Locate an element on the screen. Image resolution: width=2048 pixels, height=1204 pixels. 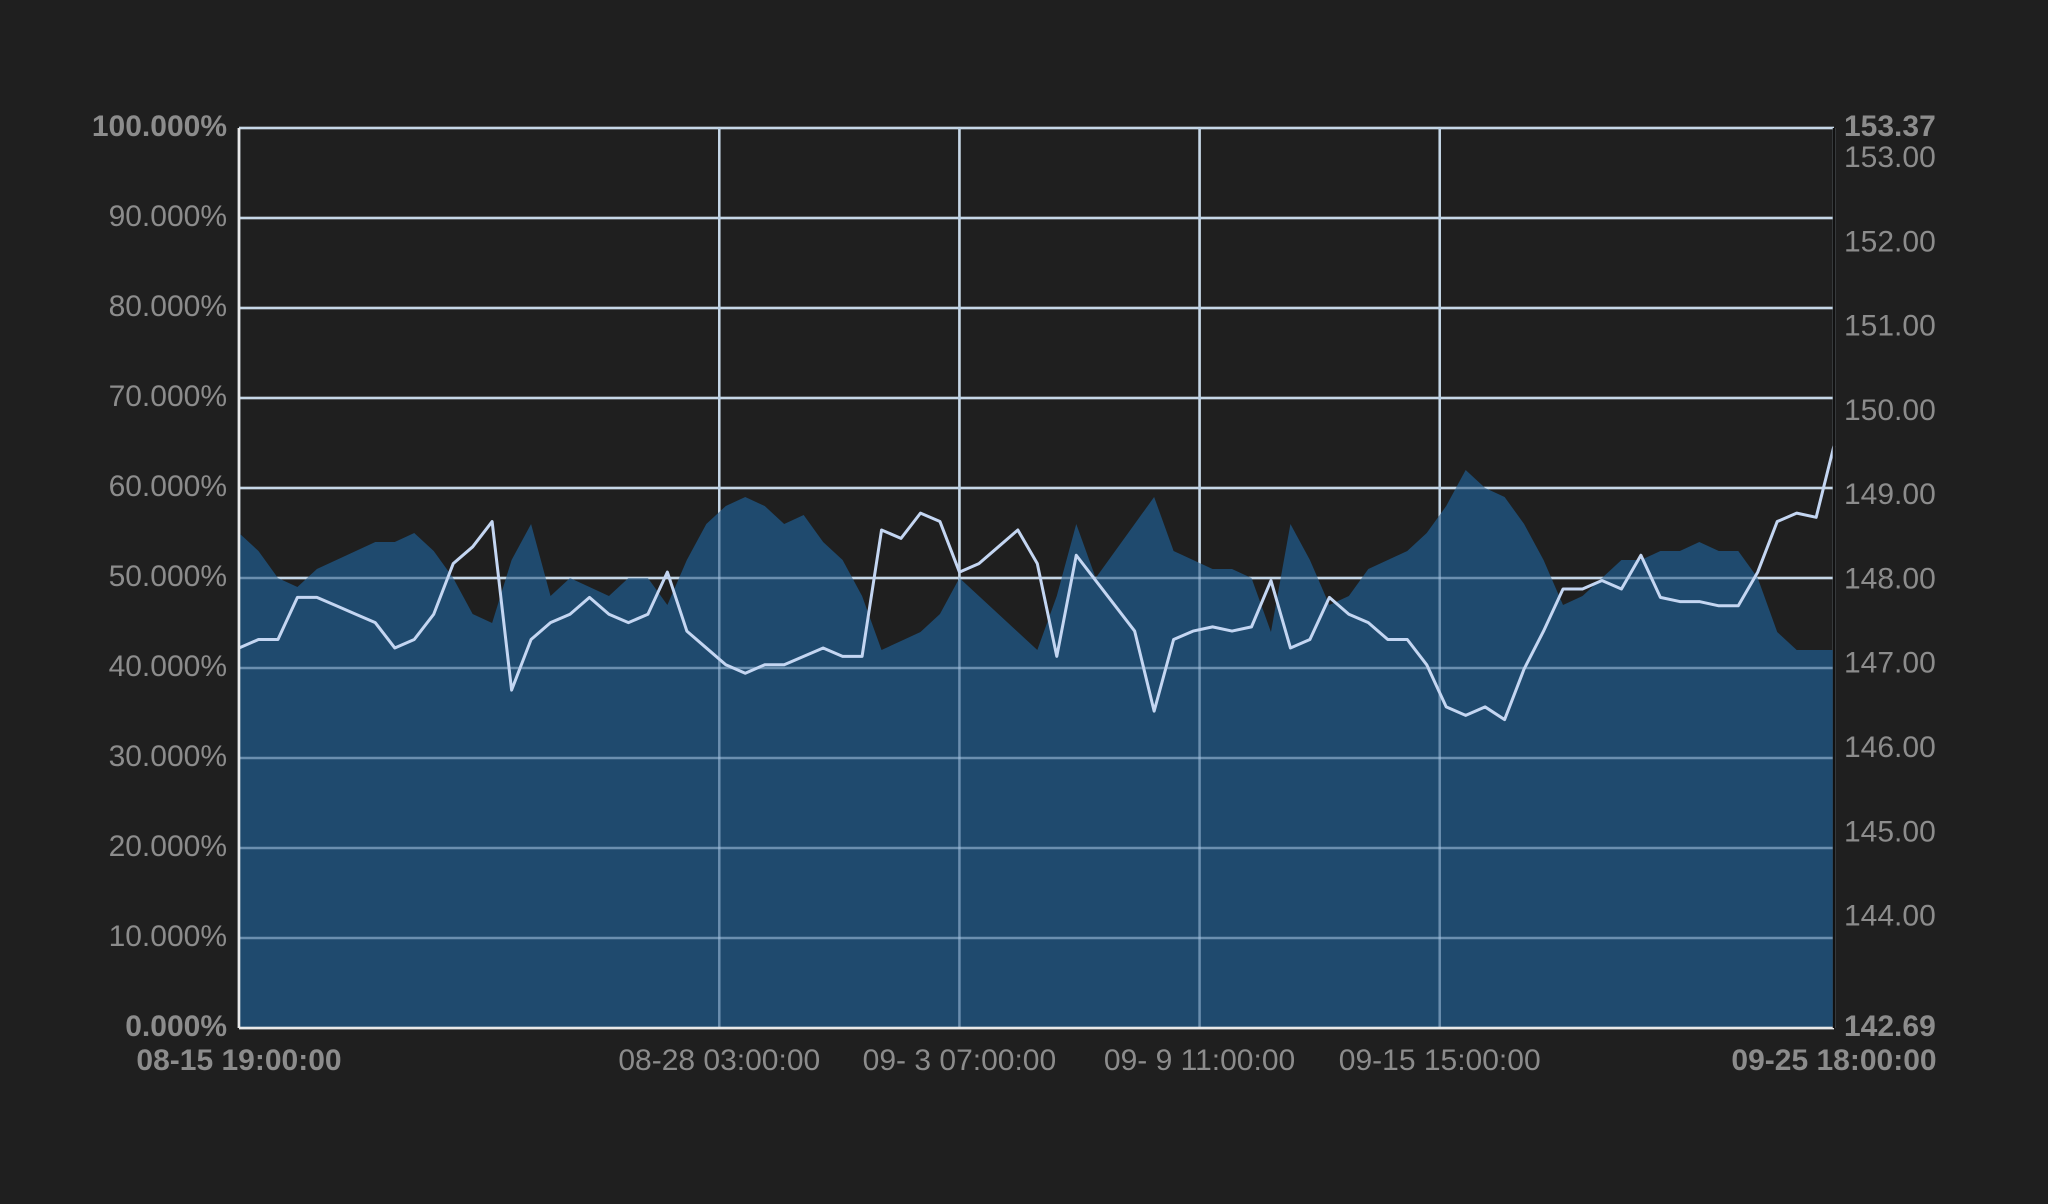
y2-tick-label: 153.37 is located at coordinates (1890, 126).